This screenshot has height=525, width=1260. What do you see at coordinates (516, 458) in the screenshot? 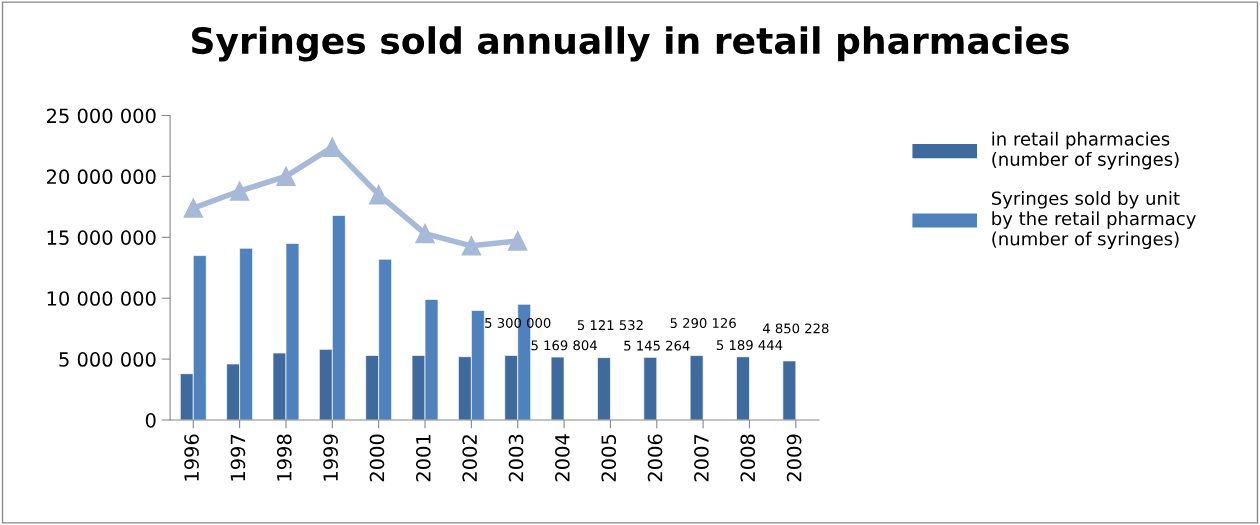
I see `x-tick-label: 2003` at bounding box center [516, 458].